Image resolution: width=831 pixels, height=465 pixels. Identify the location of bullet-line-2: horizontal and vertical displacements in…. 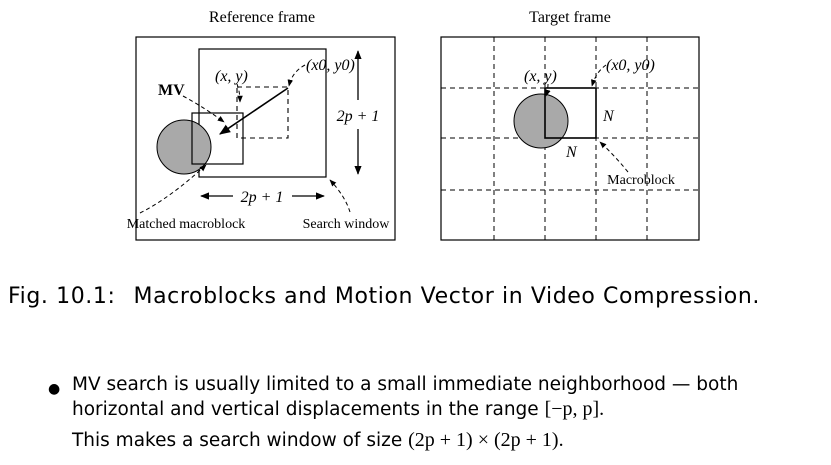
(338, 409).